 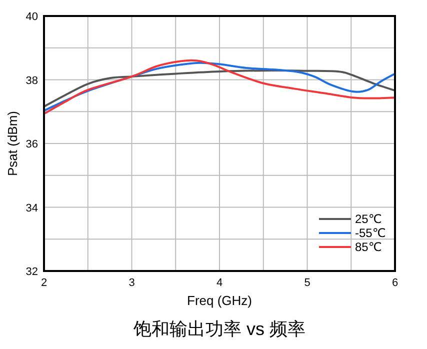 I want to click on x-tick-label: 6, so click(x=395, y=283).